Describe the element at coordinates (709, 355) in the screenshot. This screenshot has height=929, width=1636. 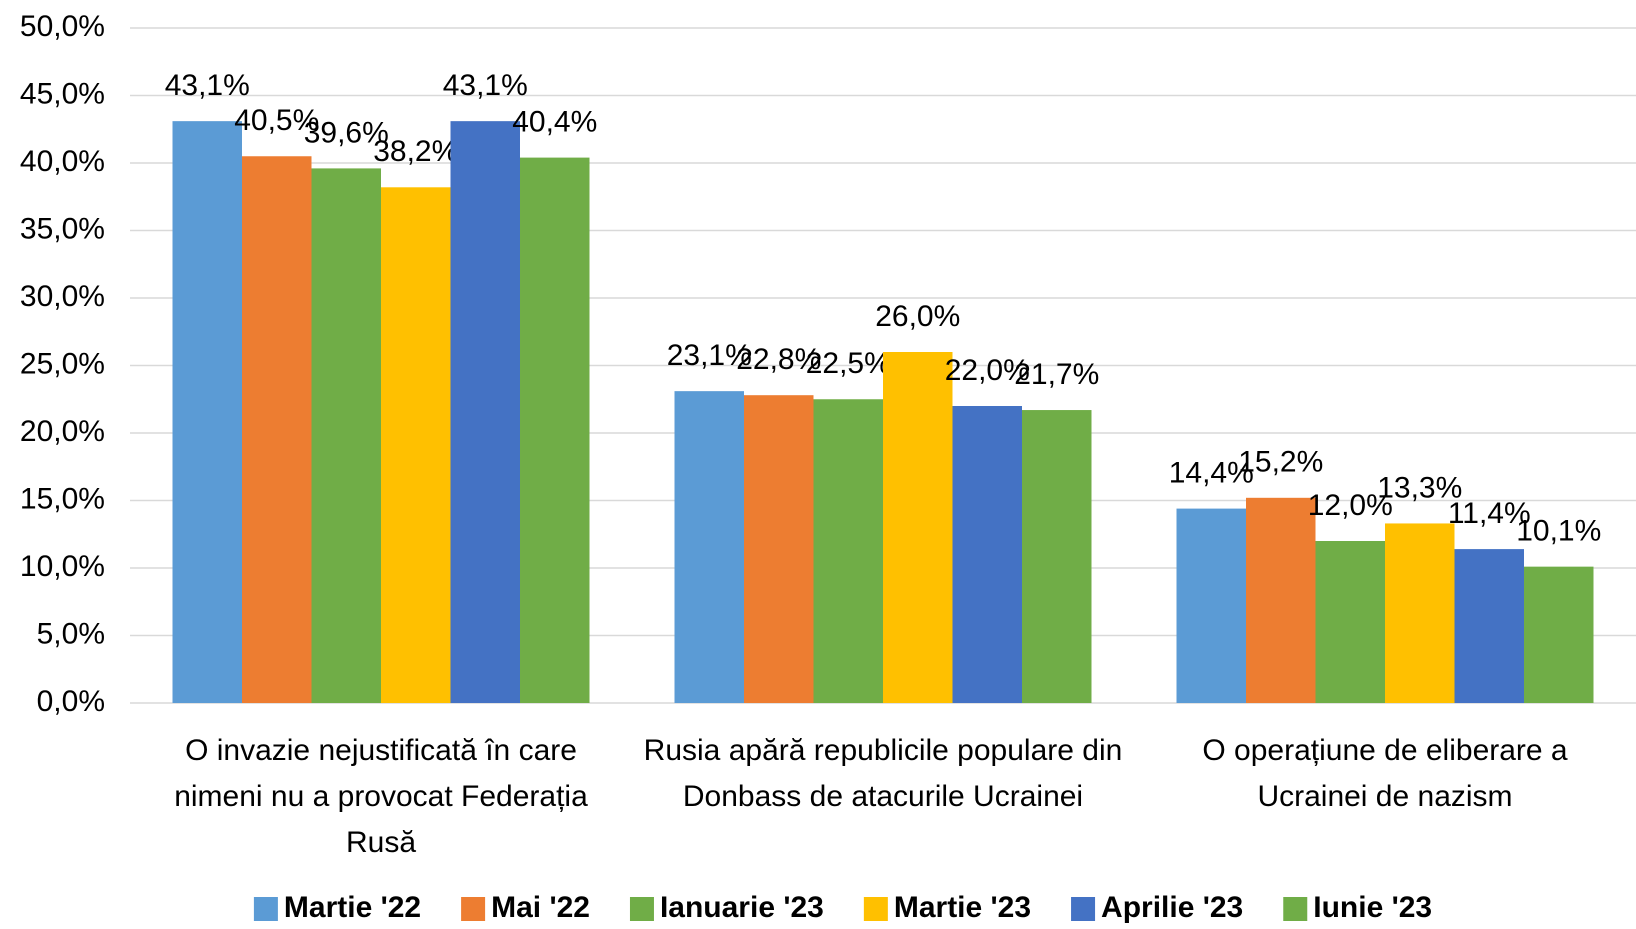
I see `data-label: 23,1%` at that location.